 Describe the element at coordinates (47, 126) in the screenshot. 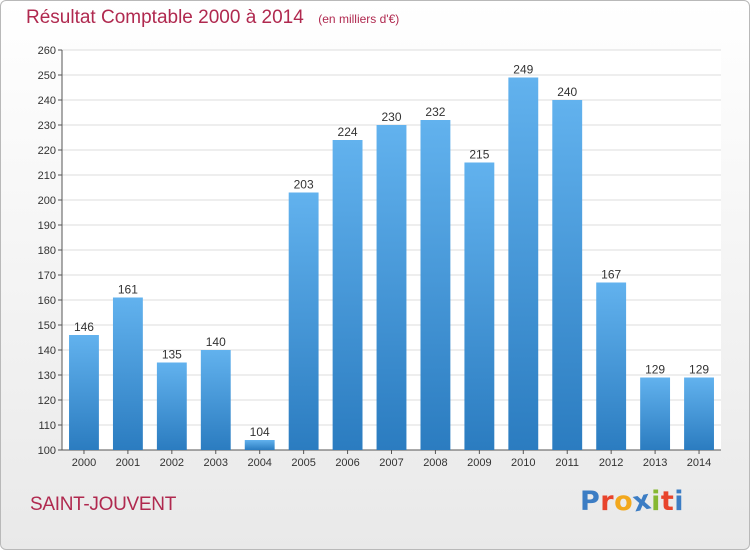

I see `y-tick-label: 230` at that location.